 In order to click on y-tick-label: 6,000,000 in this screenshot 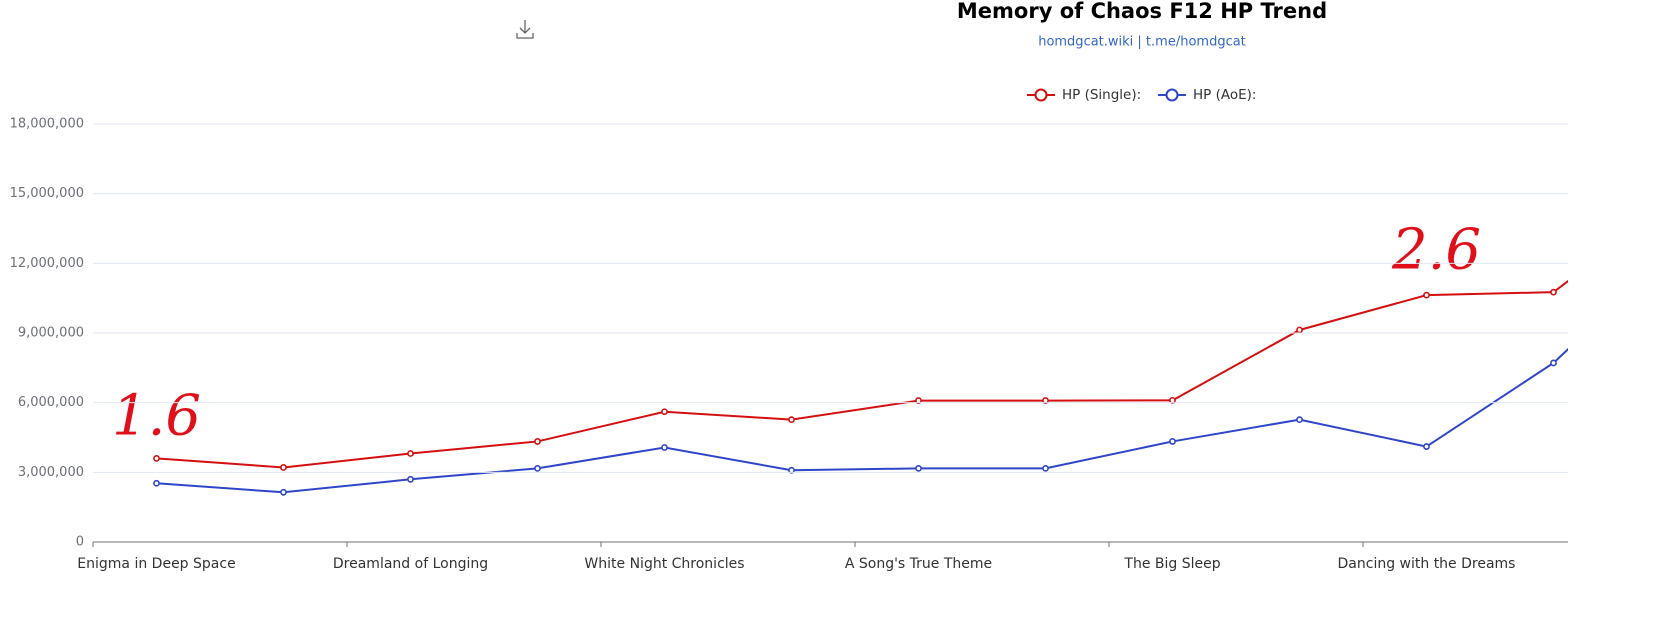, I will do `click(51, 402)`.